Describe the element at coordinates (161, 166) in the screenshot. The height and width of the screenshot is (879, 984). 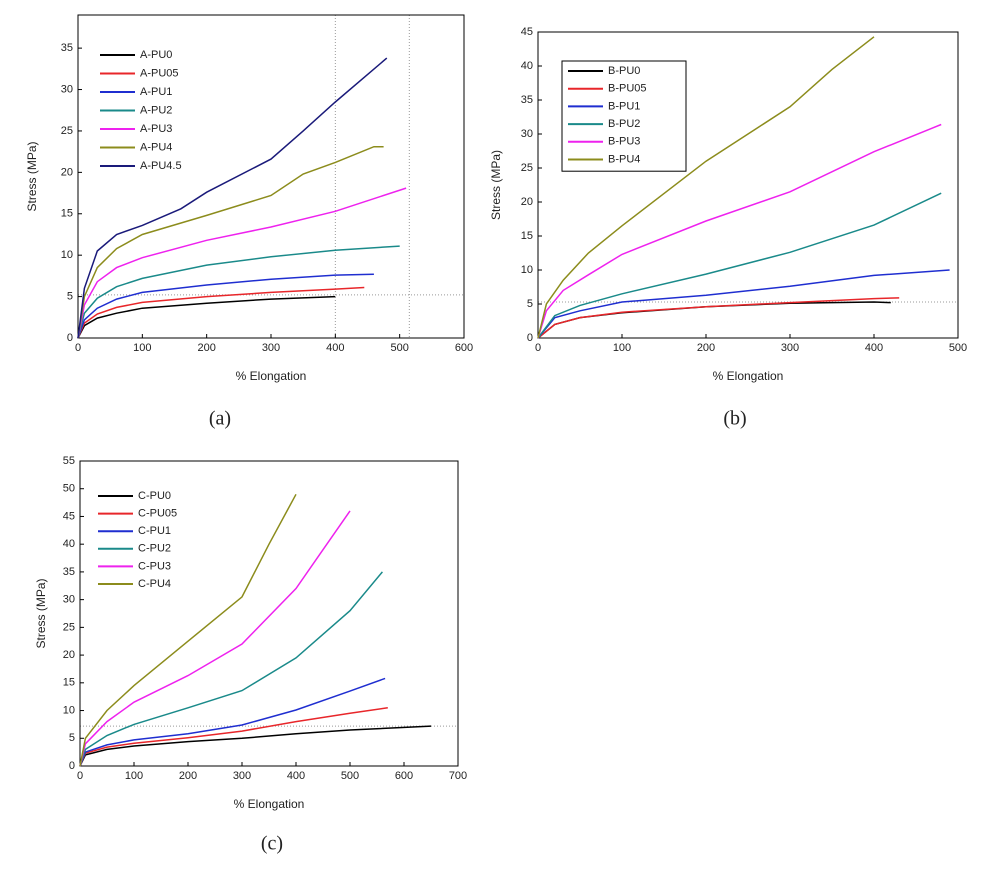
I see `legend-label: A-PU4.5` at that location.